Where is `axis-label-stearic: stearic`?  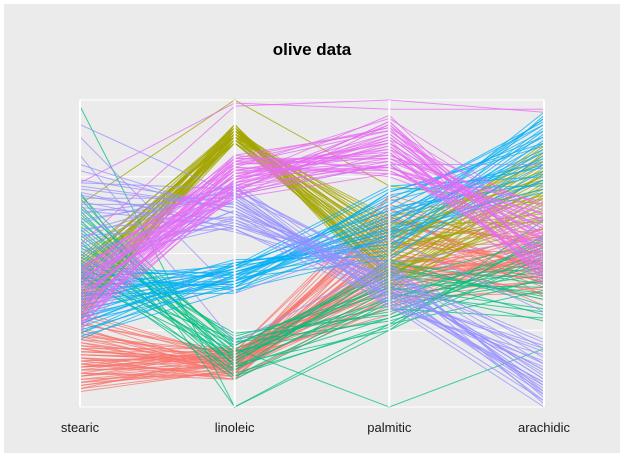
axis-label-stearic: stearic is located at coordinates (80, 427).